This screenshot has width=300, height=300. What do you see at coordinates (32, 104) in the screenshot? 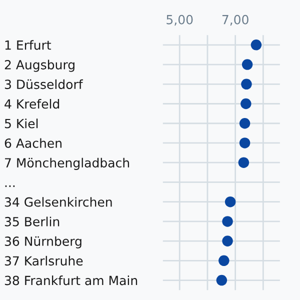
I see `y-tick-label: 4 Krefeld` at bounding box center [32, 104].